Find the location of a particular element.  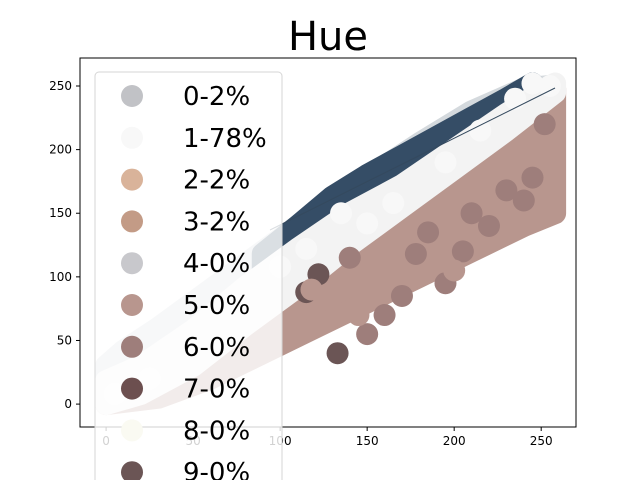

legend-label: 8-0% is located at coordinates (216, 431).